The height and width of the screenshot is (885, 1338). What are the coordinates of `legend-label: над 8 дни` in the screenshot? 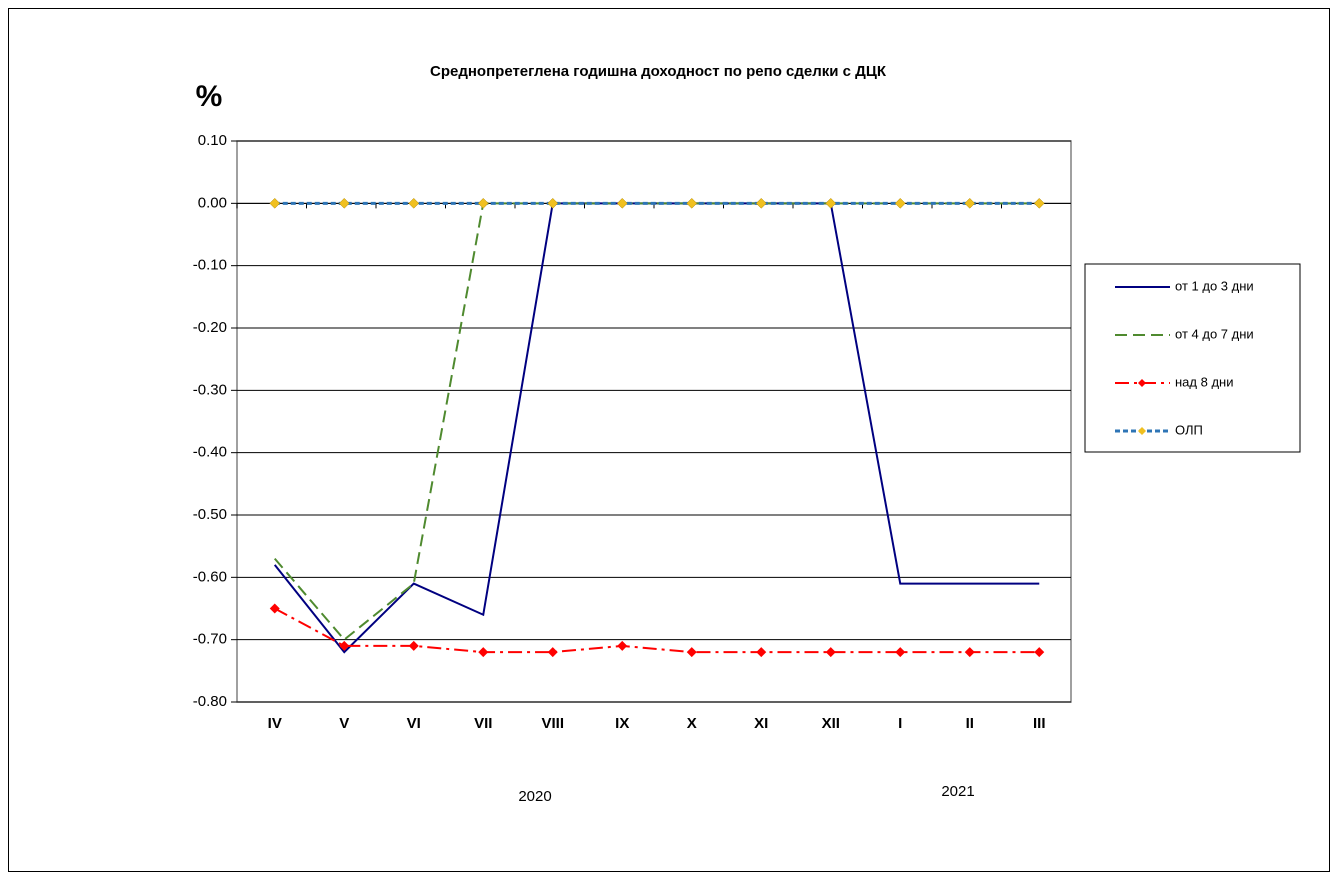 It's located at (1204, 381).